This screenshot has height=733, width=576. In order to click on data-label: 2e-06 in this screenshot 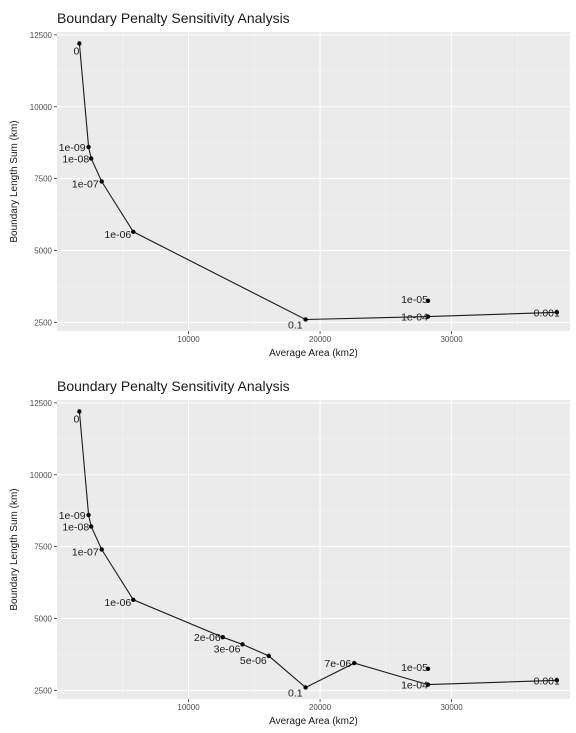, I will do `click(207, 638)`.